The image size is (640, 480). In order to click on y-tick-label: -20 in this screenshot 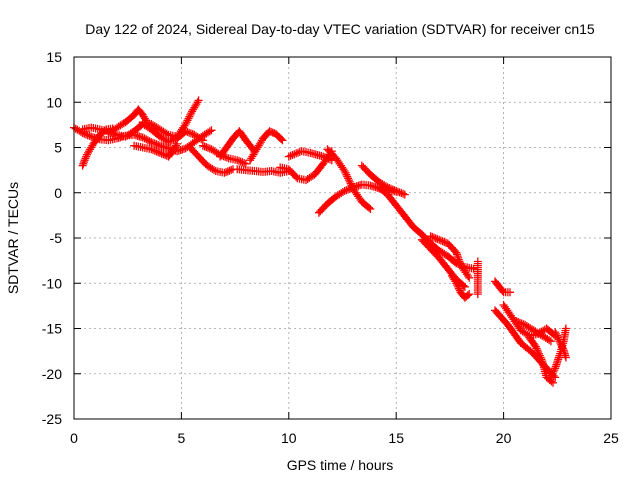, I will do `click(52, 374)`.